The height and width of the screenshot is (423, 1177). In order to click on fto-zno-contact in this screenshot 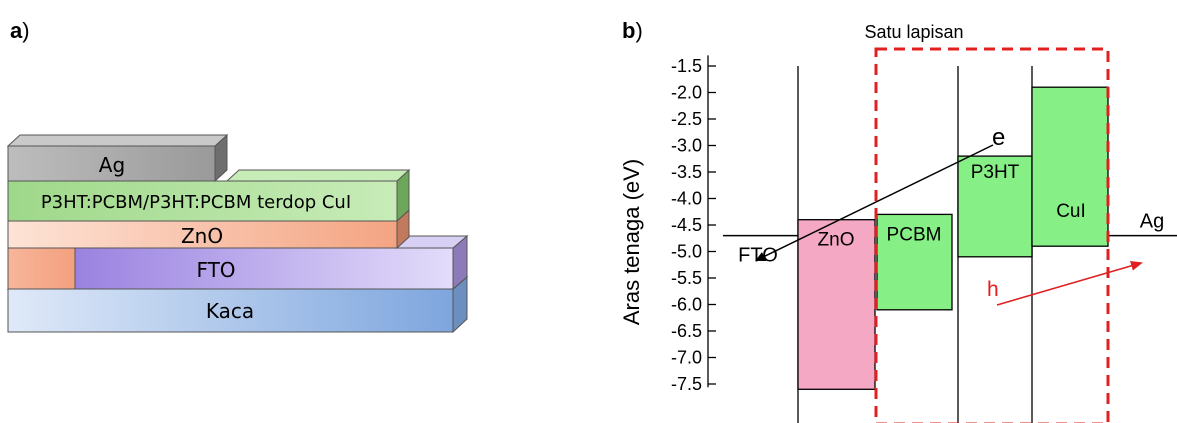, I will do `click(41, 268)`.